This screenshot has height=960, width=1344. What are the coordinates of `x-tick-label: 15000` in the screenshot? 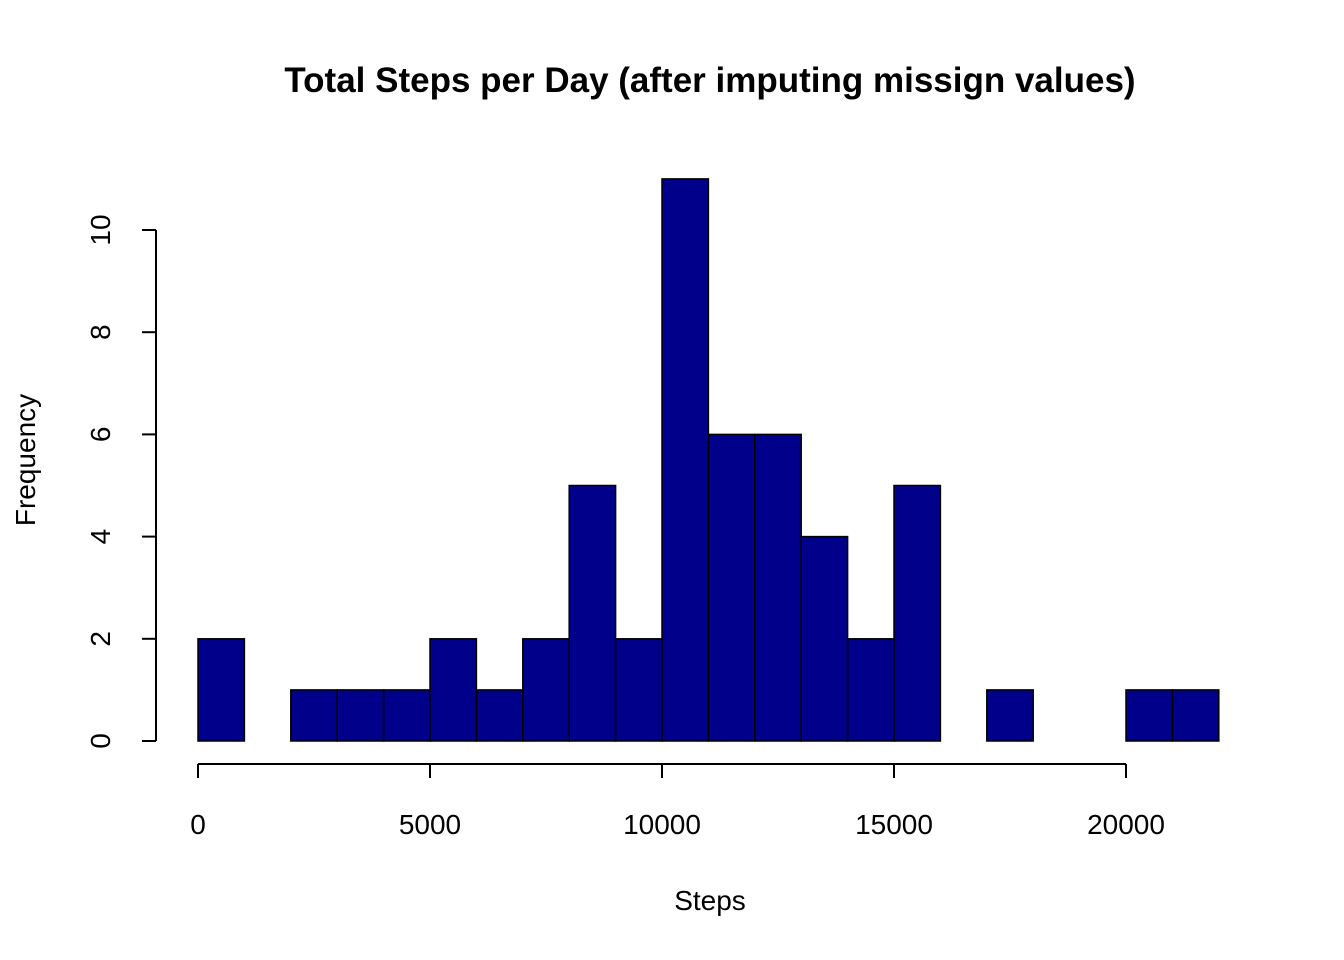 It's located at (894, 824).